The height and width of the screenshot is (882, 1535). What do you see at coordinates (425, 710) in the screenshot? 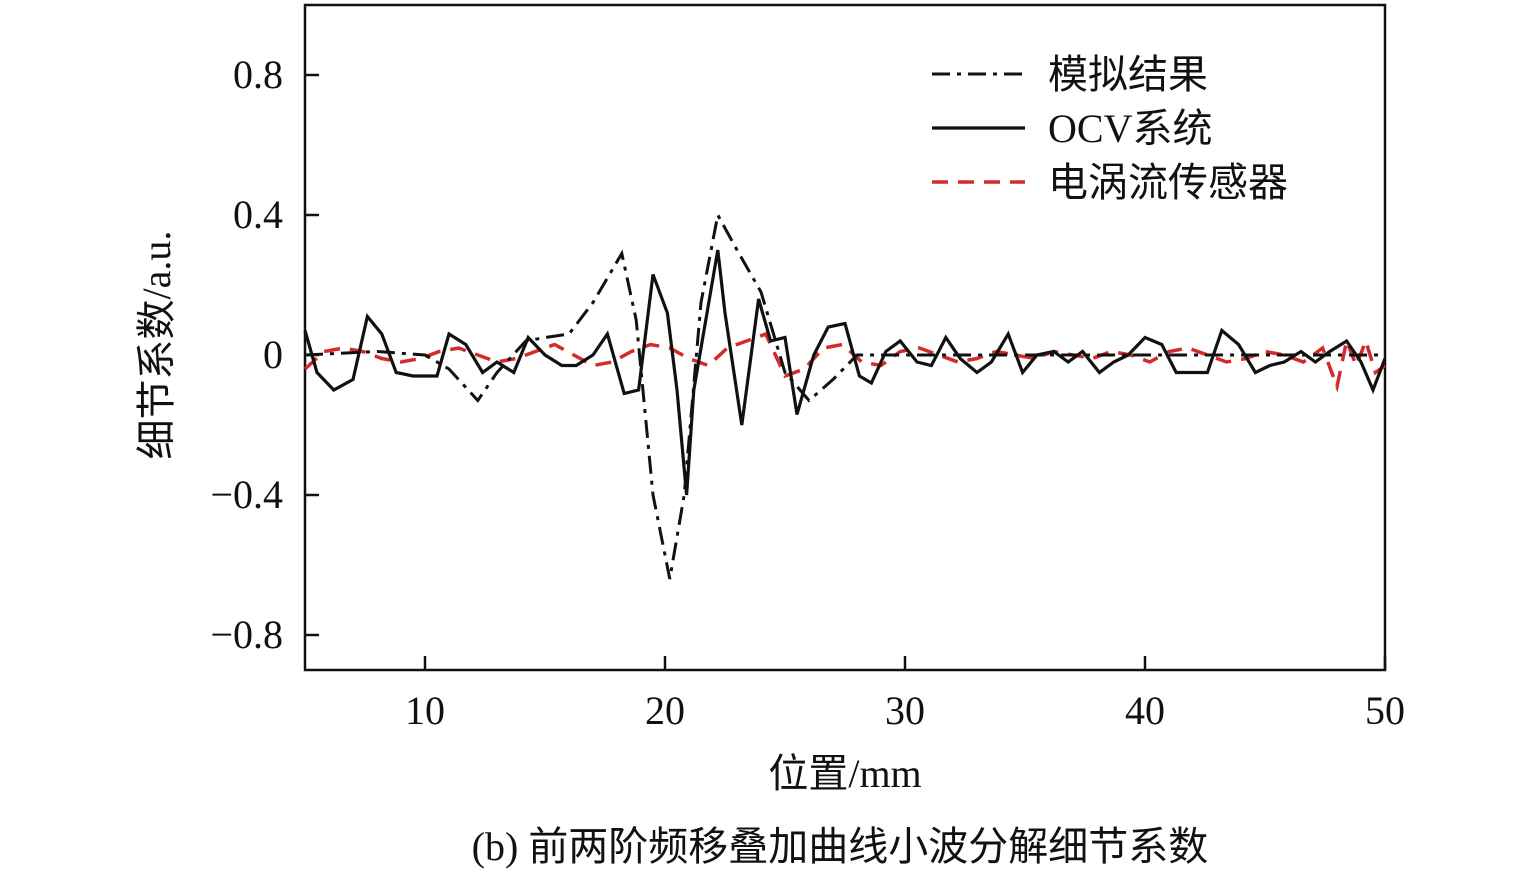
I see `x-tick-label: 10` at bounding box center [425, 710].